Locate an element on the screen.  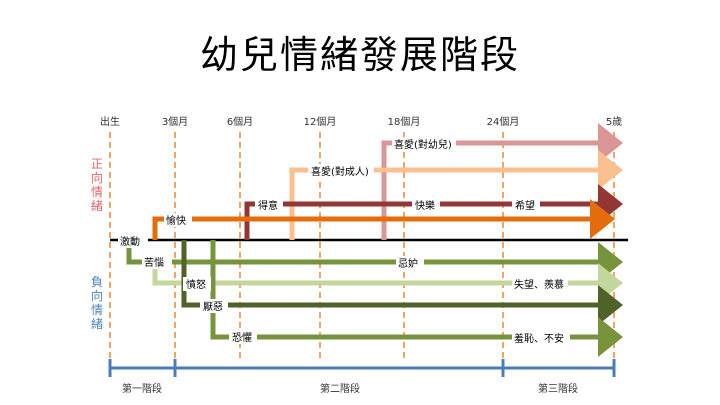
label-disgust: 厭惡 is located at coordinates (213, 307).